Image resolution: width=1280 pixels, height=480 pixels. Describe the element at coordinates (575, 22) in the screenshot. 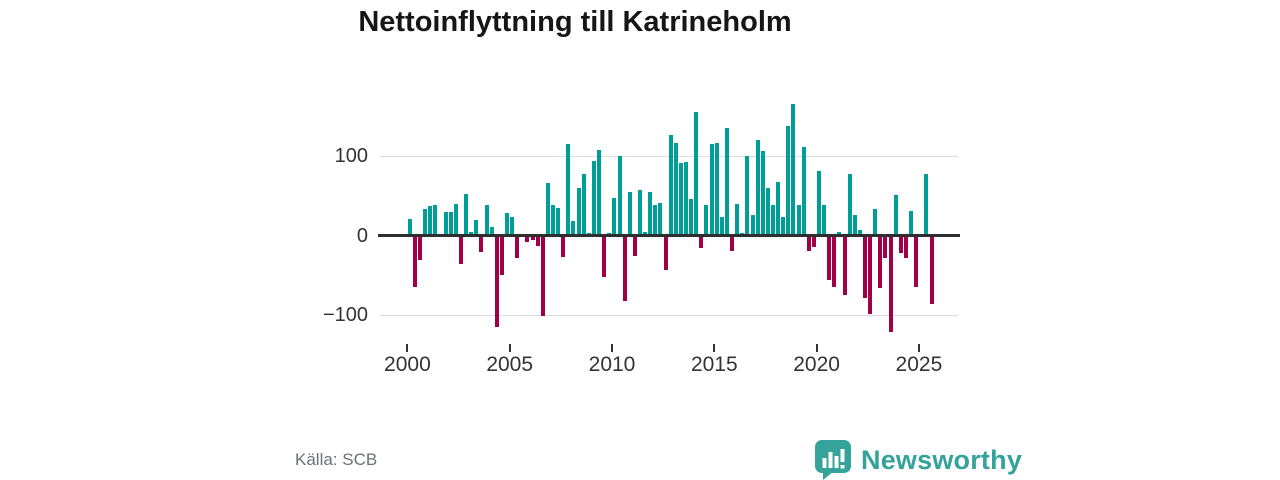

I see `chart-title: Nettoinflyttning till Katrineholm` at that location.